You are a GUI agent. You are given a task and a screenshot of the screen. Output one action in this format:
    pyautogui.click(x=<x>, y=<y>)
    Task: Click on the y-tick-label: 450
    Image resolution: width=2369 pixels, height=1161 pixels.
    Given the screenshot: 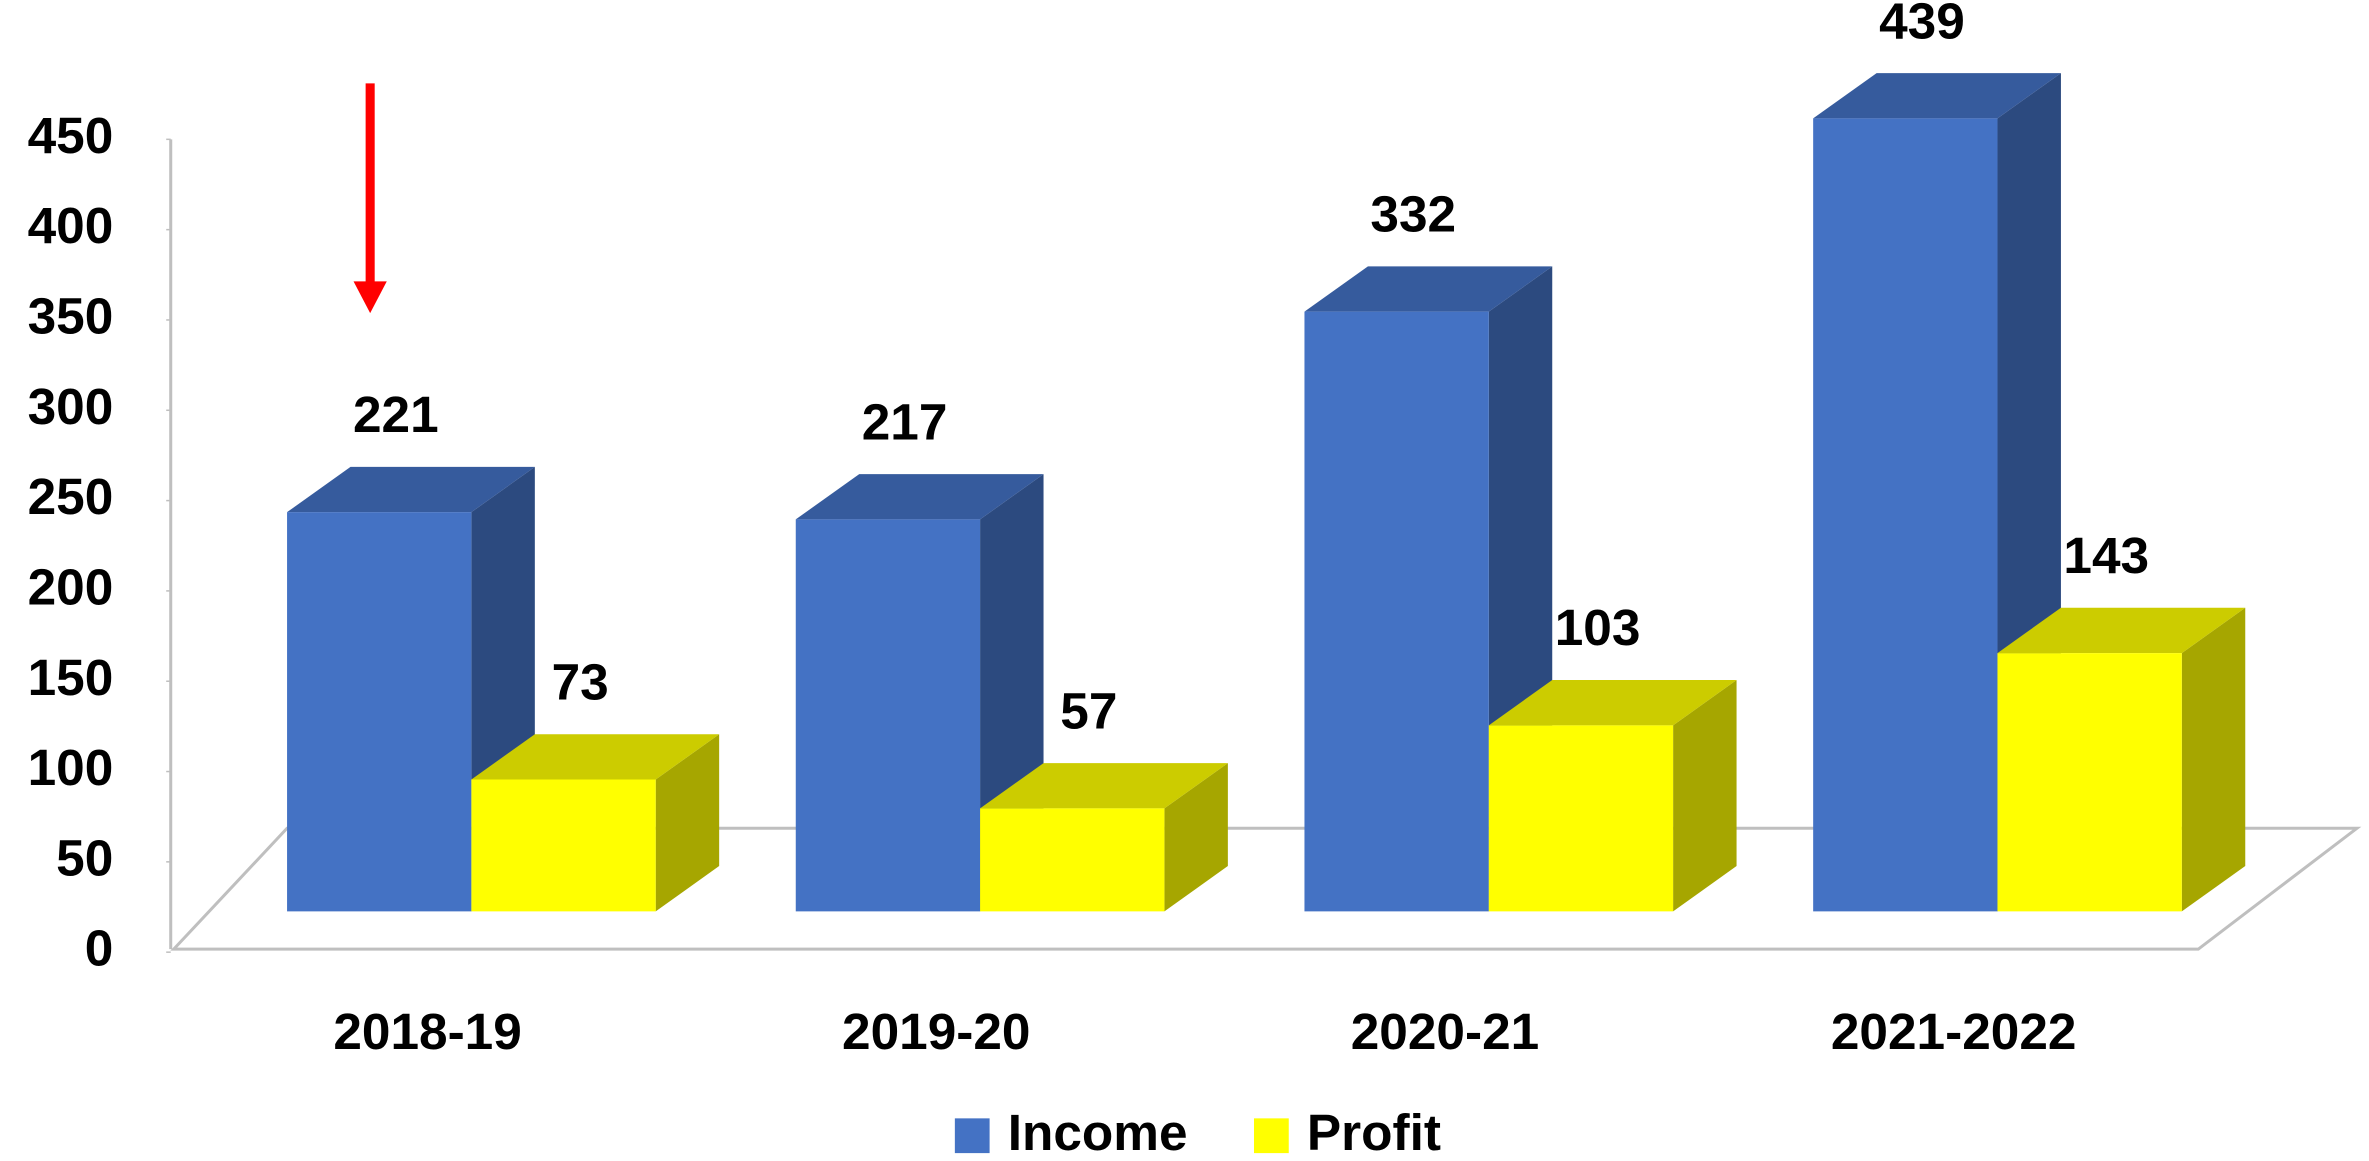 What is the action you would take?
    pyautogui.click(x=71, y=135)
    